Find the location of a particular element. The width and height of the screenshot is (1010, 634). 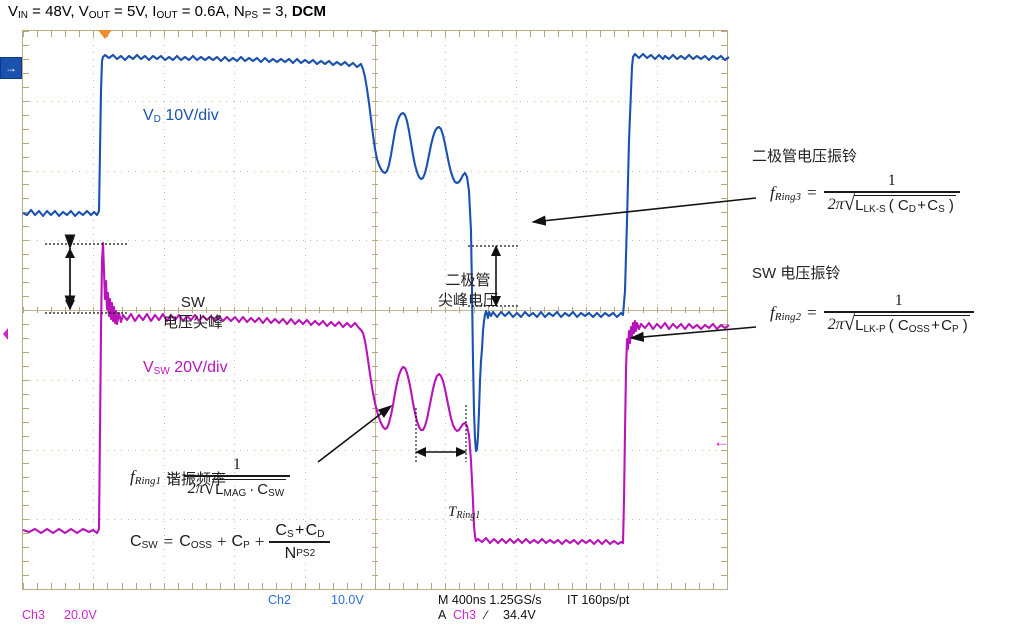

readout-timebase: M 400ns 1.25GS/s is located at coordinates (490, 600).